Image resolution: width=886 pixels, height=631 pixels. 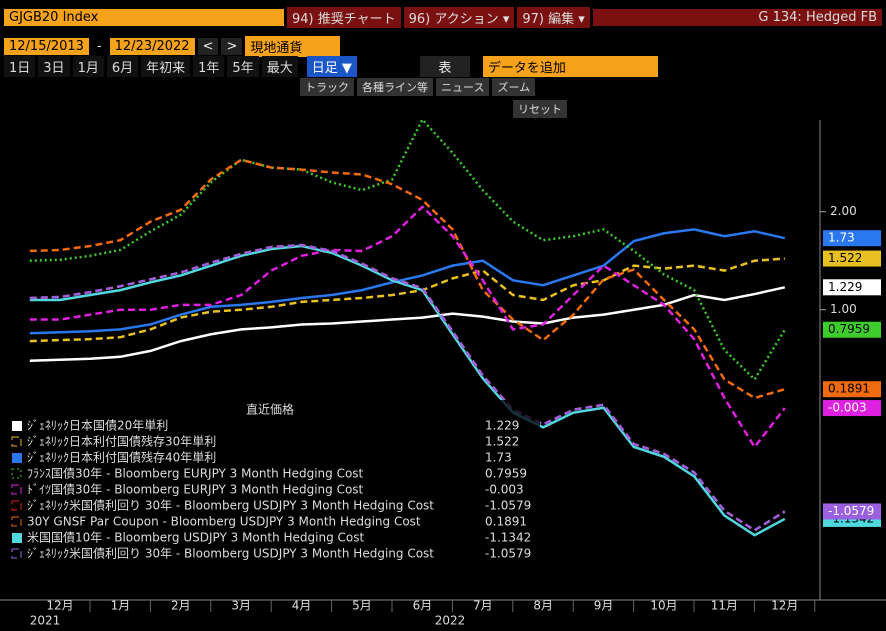 I want to click on legend-value: 1.522, so click(x=502, y=442).